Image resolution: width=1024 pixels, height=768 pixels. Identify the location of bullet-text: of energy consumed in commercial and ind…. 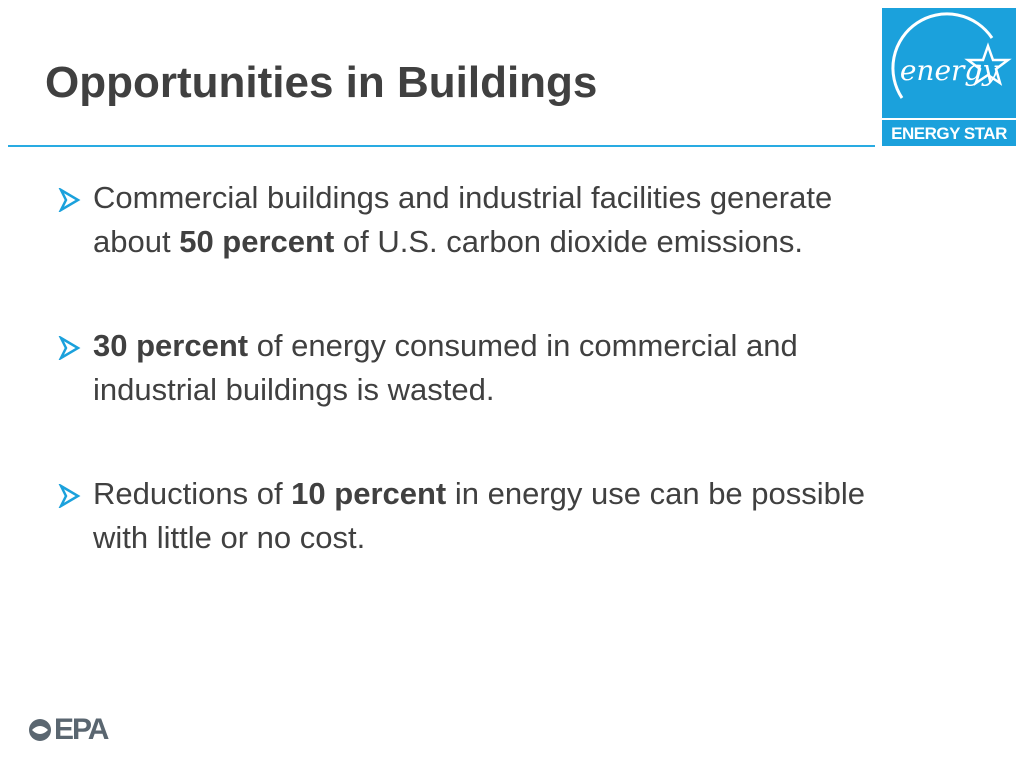
(450, 367).